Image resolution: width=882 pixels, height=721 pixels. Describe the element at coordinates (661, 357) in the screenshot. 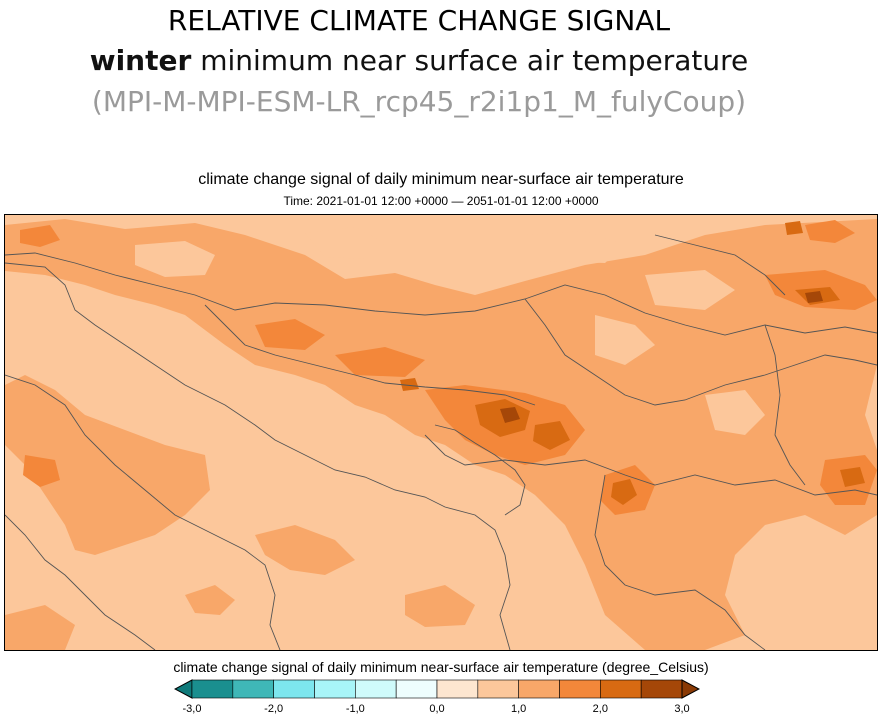

I see `field-2.5to3` at that location.